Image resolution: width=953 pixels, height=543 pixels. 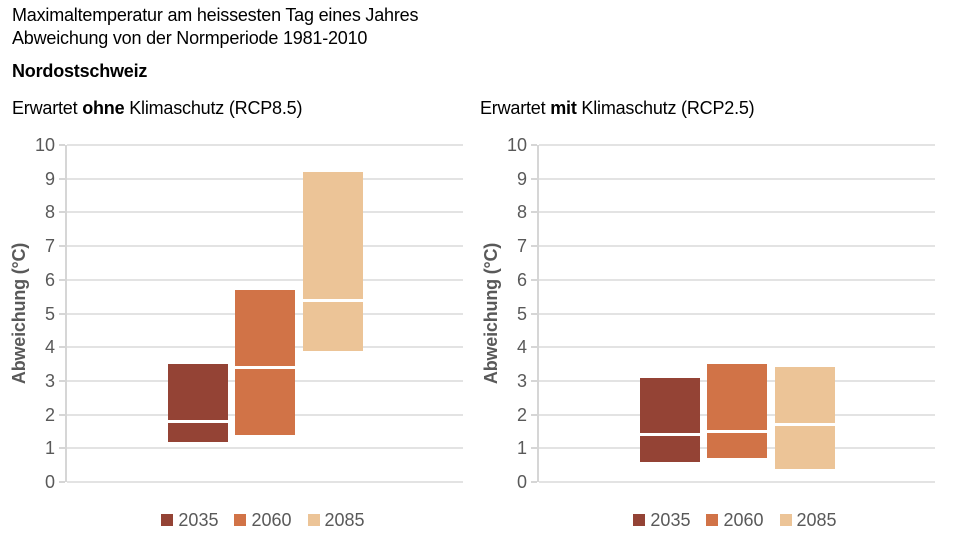 I want to click on chart-title-line2: Abweichung von der Normperiode 1981-2010, so click(x=190, y=38).